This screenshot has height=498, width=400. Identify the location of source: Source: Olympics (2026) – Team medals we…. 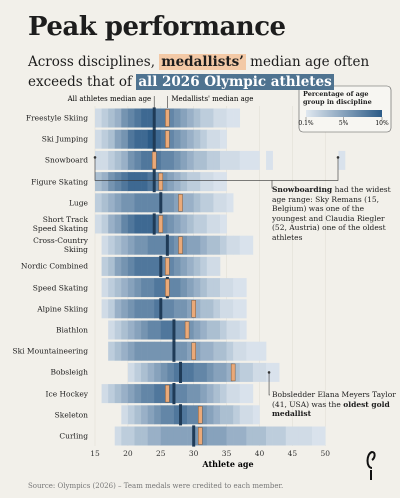
(156, 486).